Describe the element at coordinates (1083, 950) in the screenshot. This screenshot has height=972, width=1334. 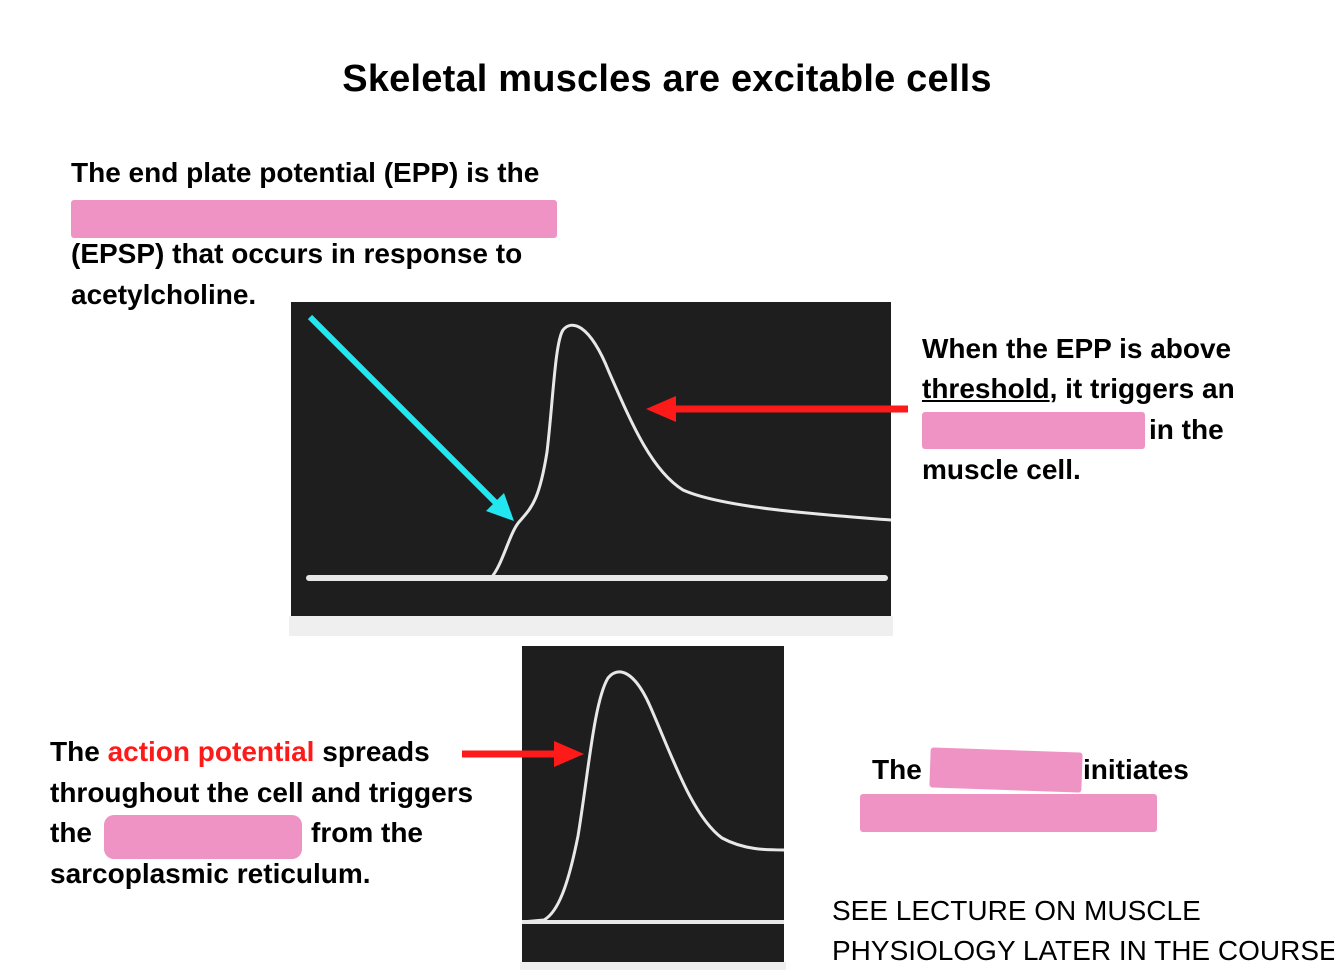
I see `footer-note-line-2: PHYSIOLOGY LATER IN THE COURSE` at that location.